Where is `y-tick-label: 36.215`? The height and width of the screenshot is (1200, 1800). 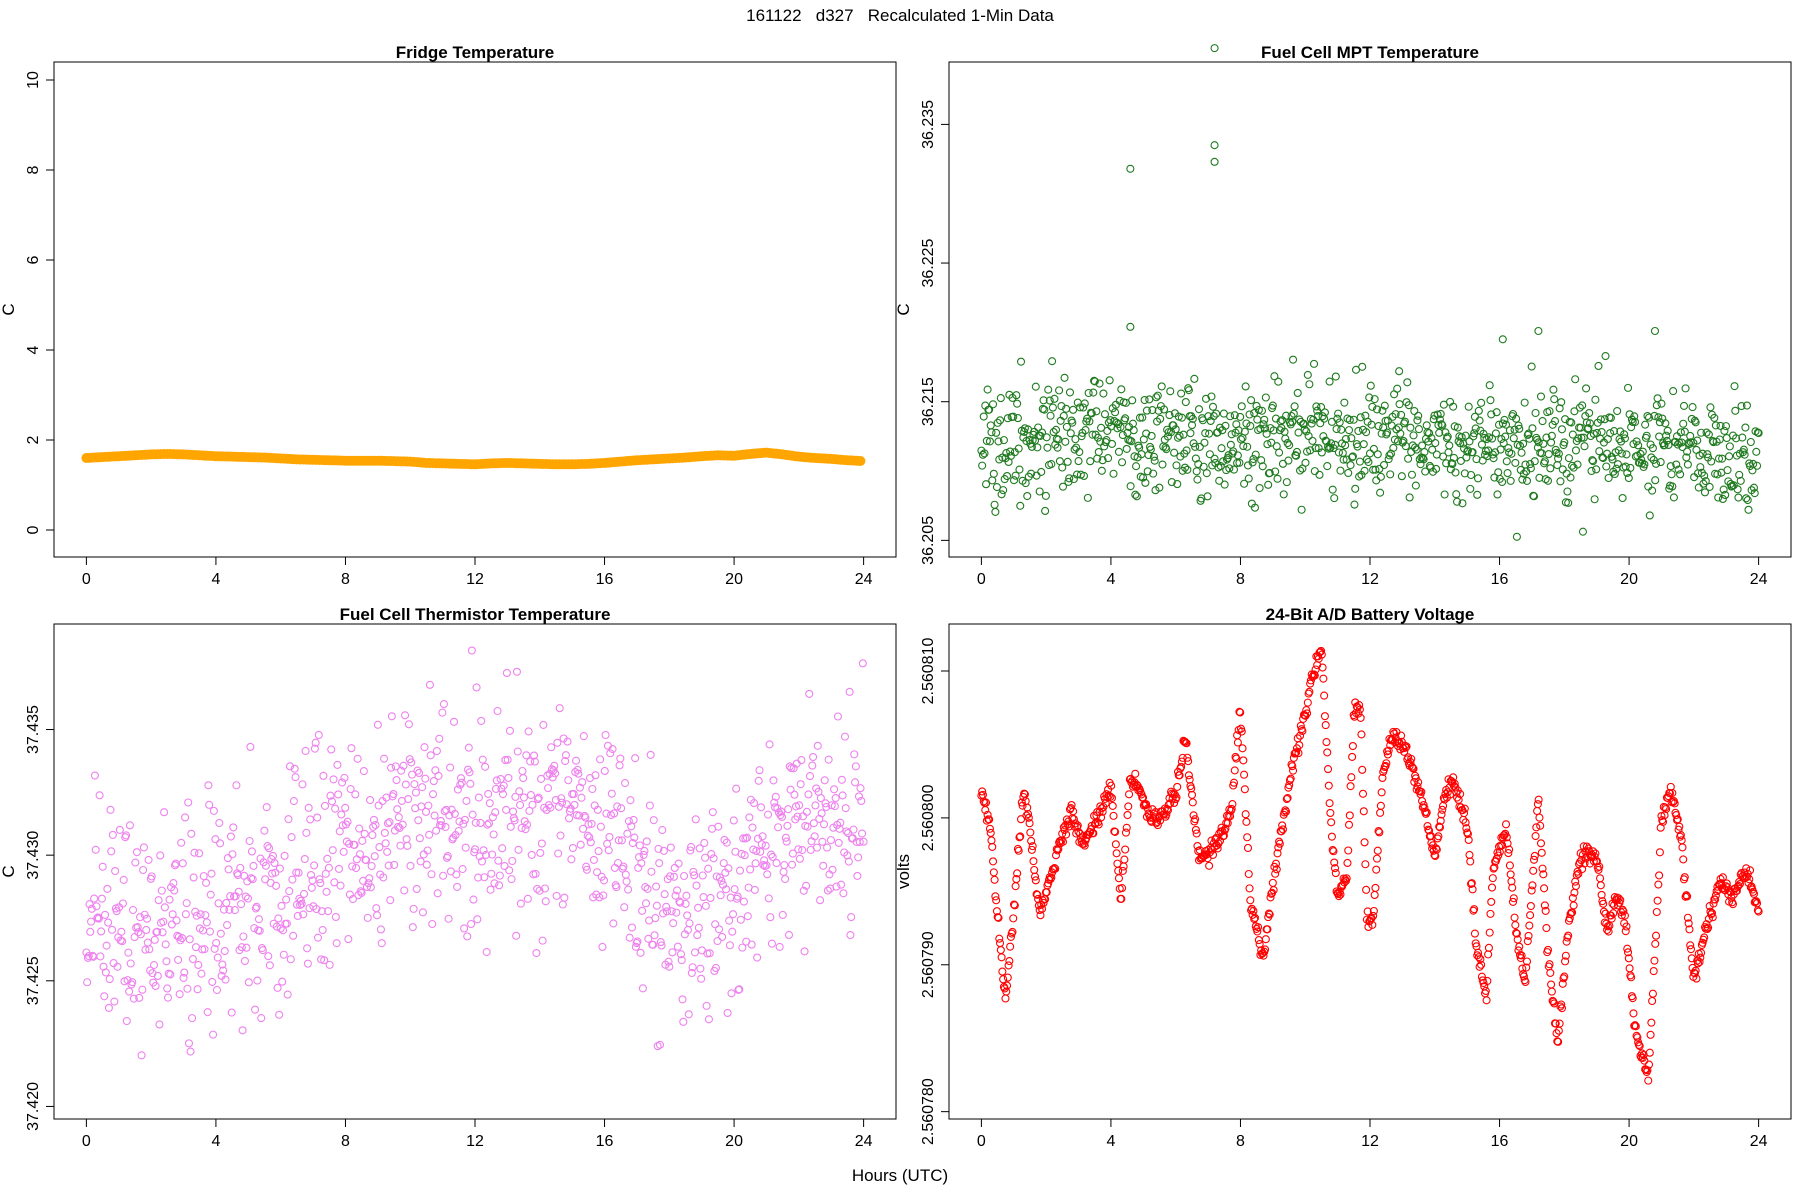 y-tick-label: 36.215 is located at coordinates (928, 401).